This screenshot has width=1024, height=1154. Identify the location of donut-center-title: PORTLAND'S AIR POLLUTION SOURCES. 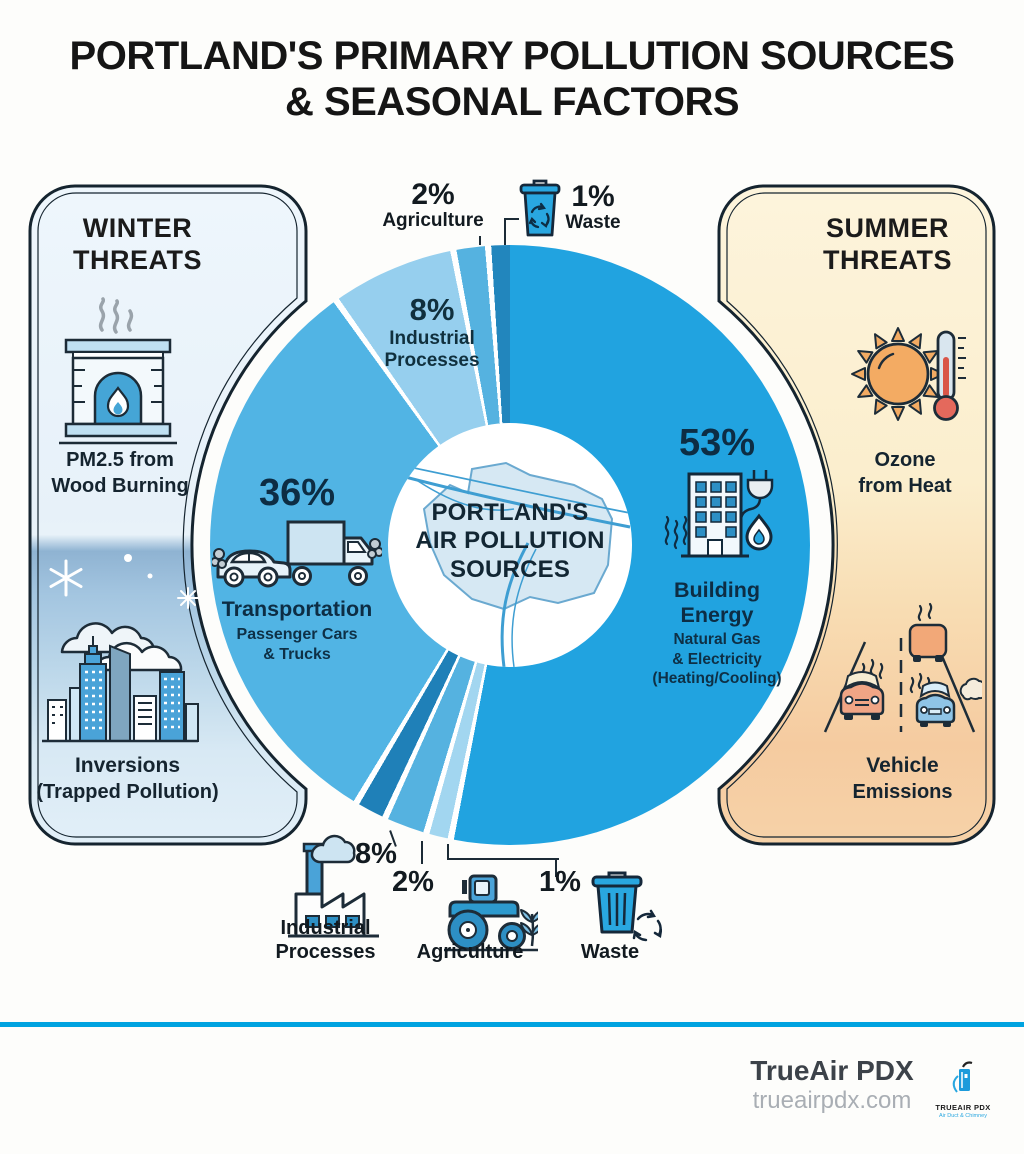
(510, 541).